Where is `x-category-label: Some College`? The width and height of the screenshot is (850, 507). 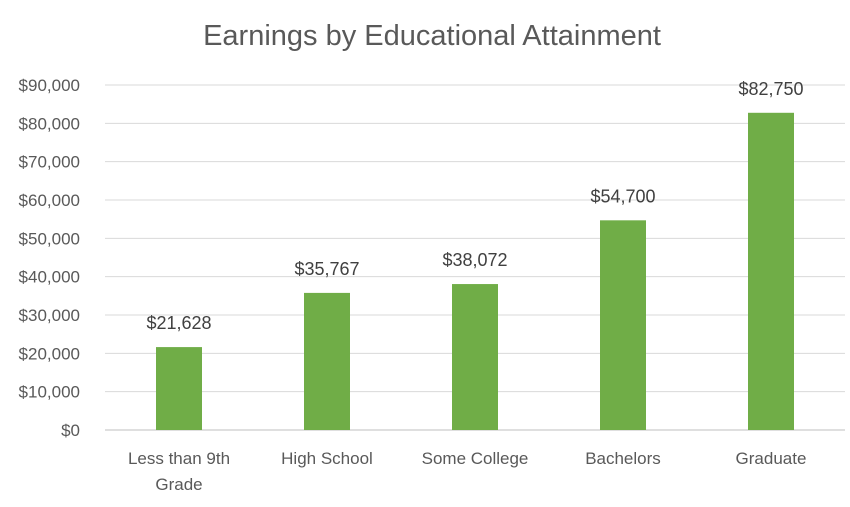 x-category-label: Some College is located at coordinates (475, 458).